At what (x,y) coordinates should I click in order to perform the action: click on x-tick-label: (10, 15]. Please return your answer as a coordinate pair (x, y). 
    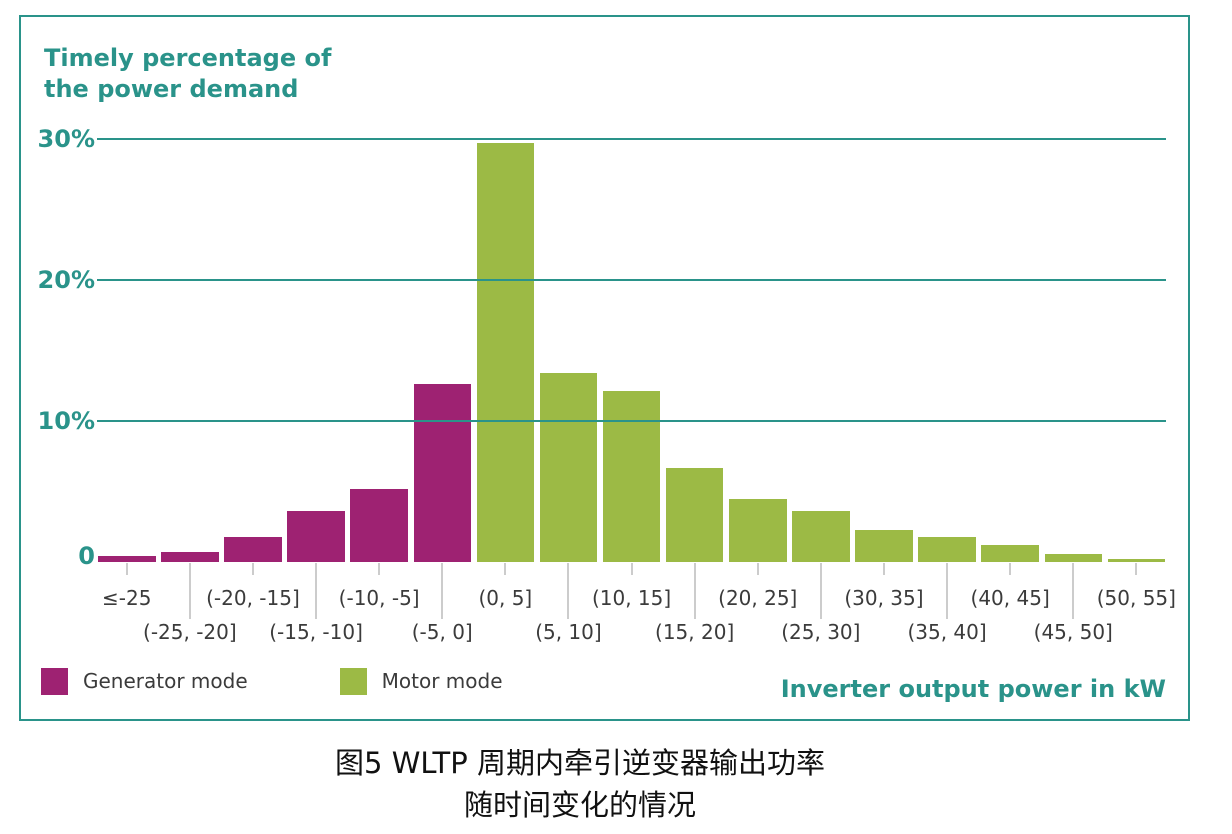
    Looking at the image, I should click on (631, 598).